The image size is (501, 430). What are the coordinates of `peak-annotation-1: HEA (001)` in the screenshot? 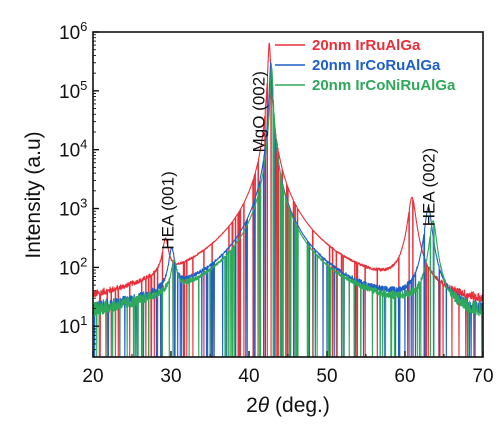 It's located at (167, 210).